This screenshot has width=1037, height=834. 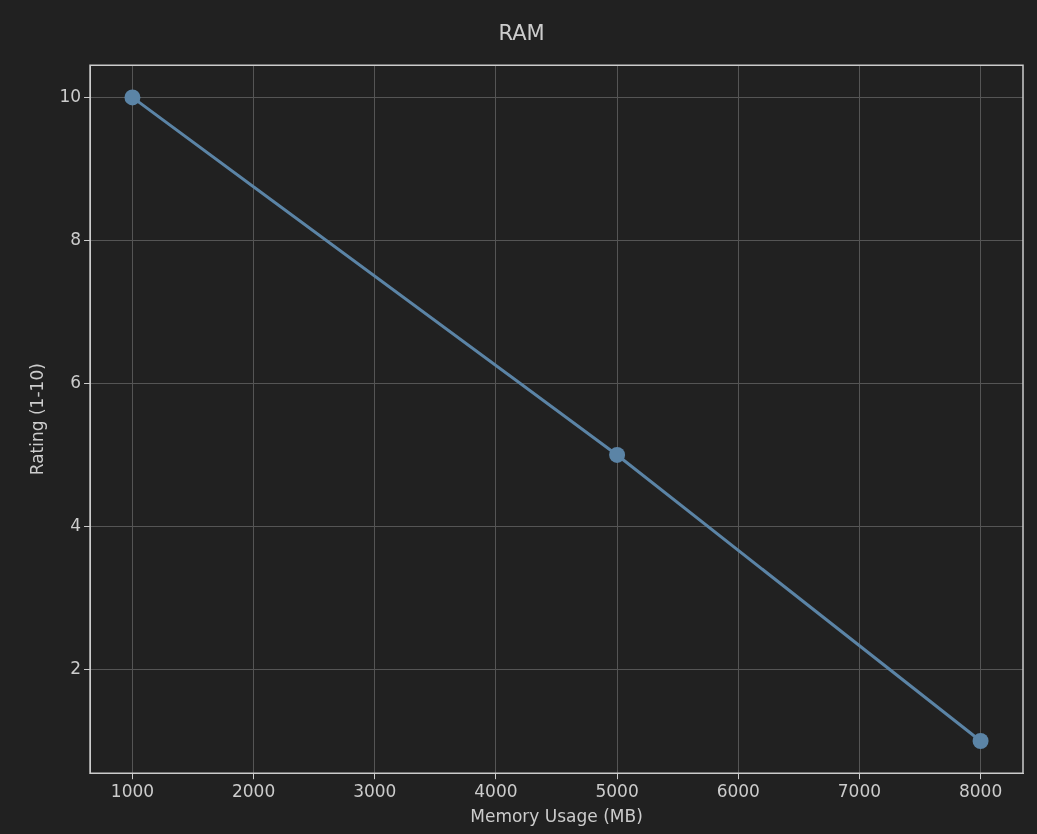 What do you see at coordinates (738, 790) in the screenshot?
I see `x-tick-label: 6000` at bounding box center [738, 790].